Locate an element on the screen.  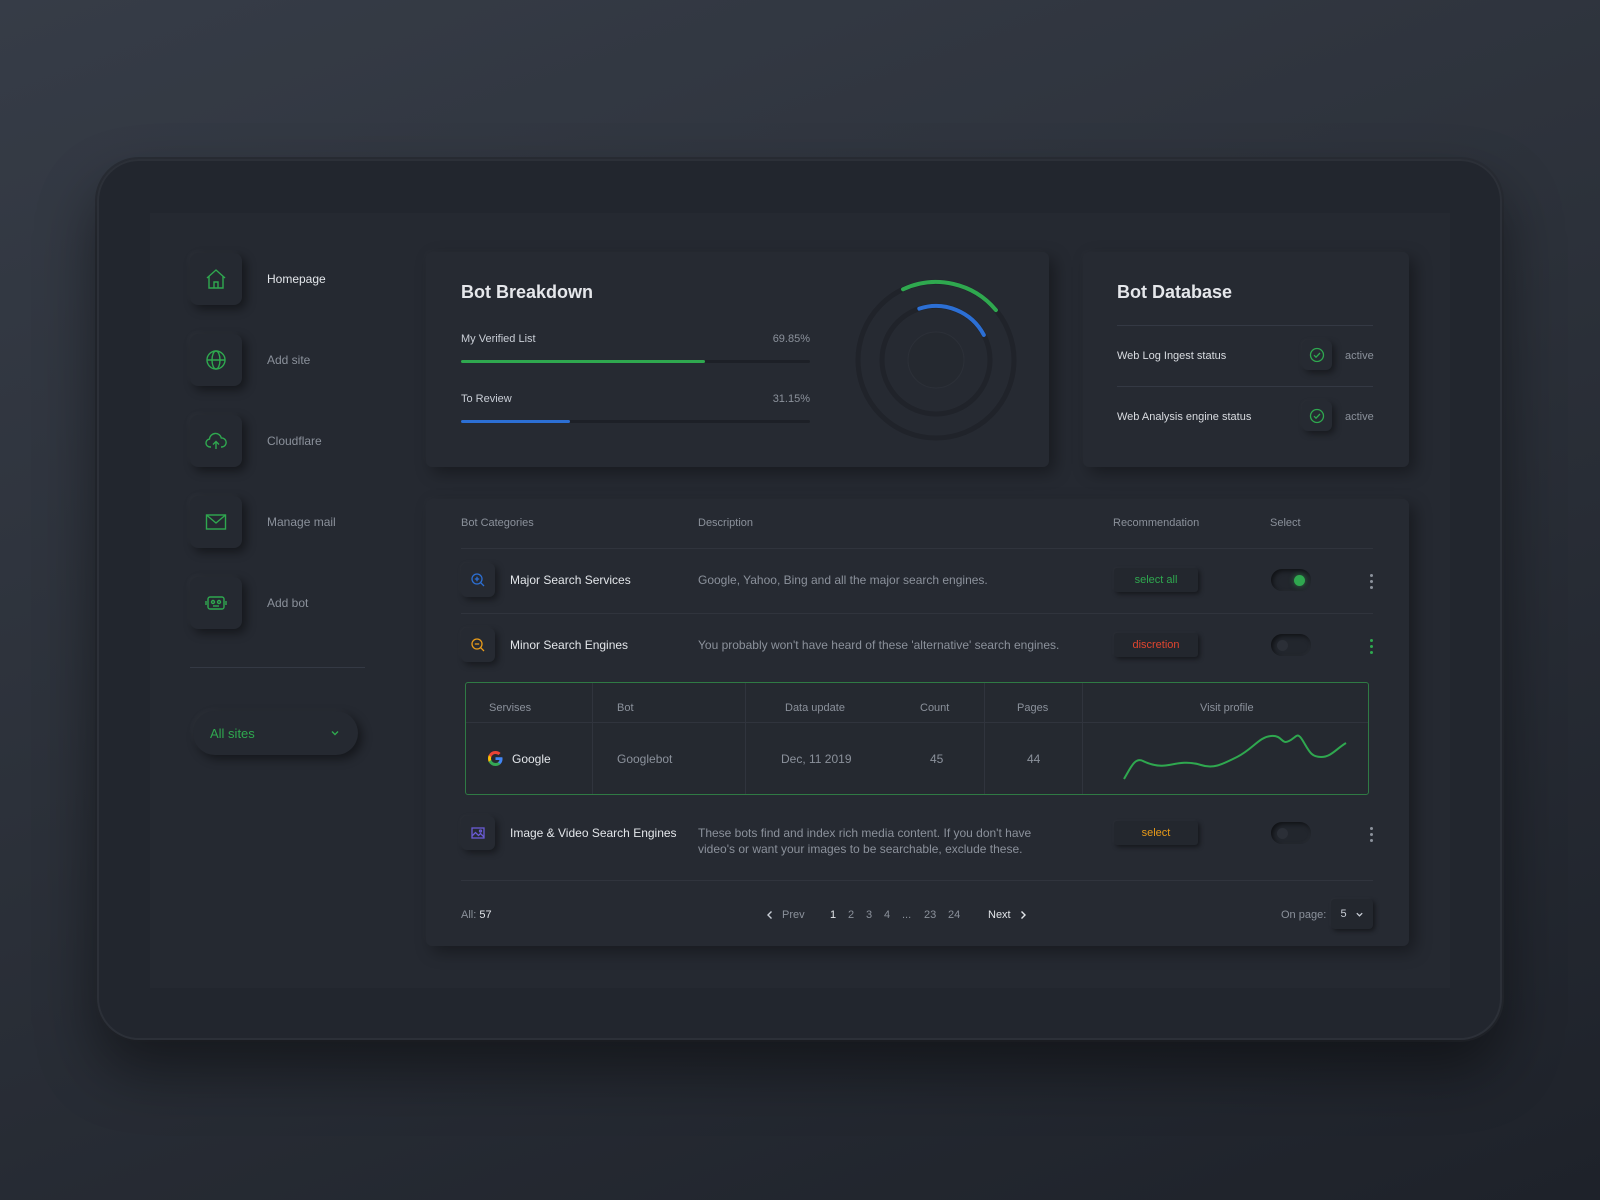
recommendation-select-all-button: select all is located at coordinates (1156, 580).